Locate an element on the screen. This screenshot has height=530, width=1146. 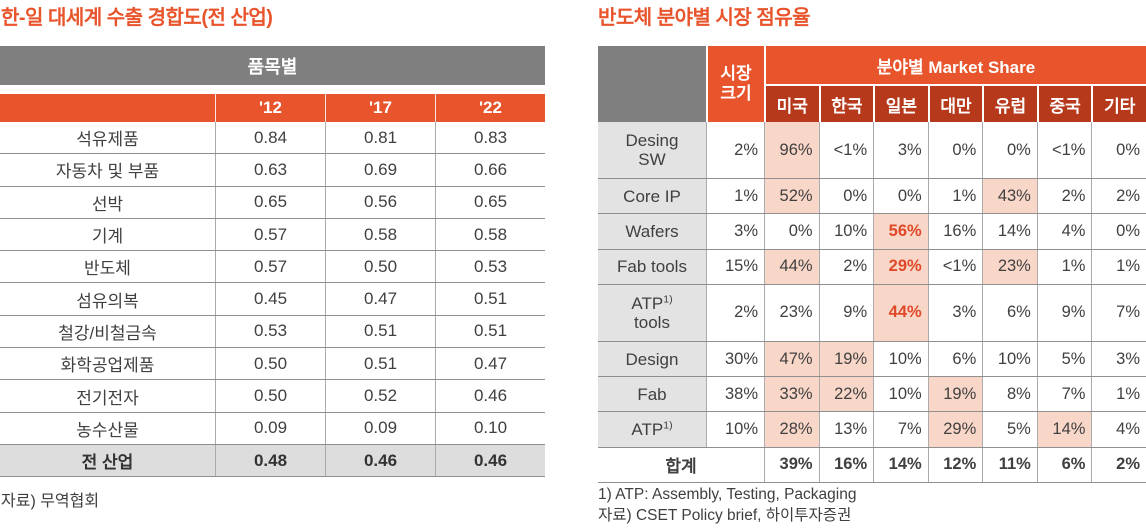
cell-value: 47% is located at coordinates (791, 359).